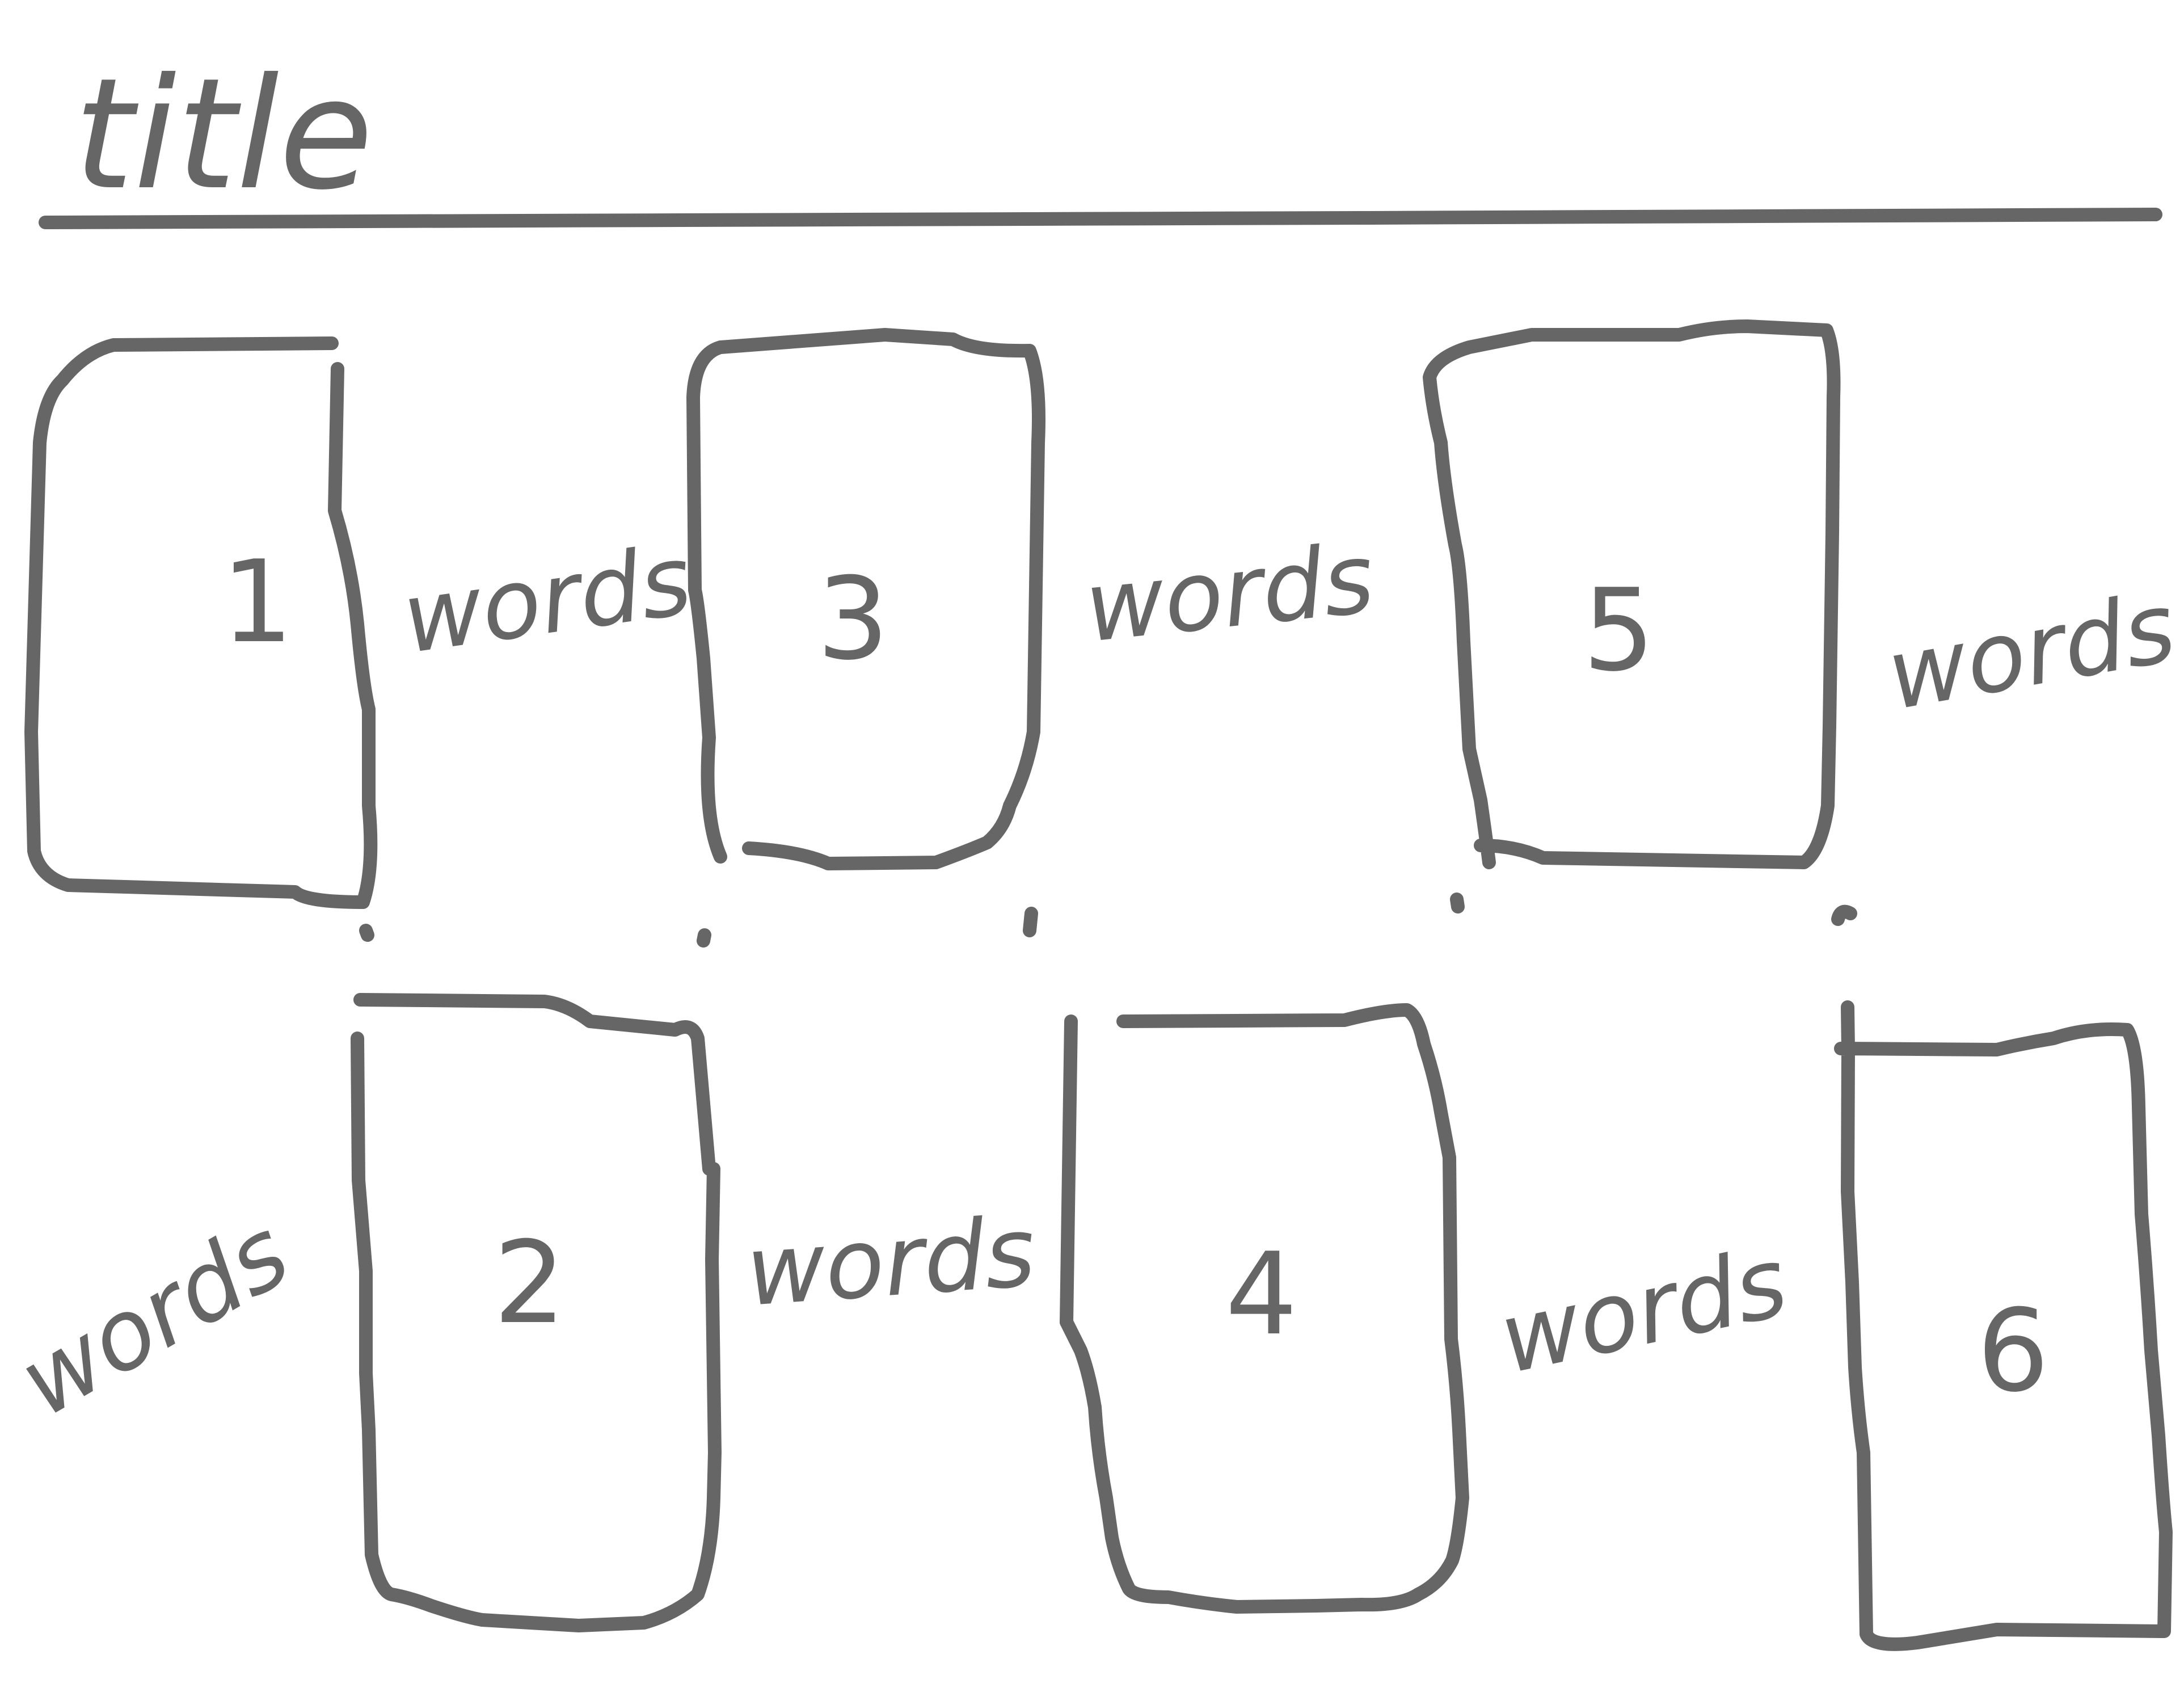 Image resolution: width=2184 pixels, height=1688 pixels. What do you see at coordinates (257, 602) in the screenshot?
I see `box-number: 1` at bounding box center [257, 602].